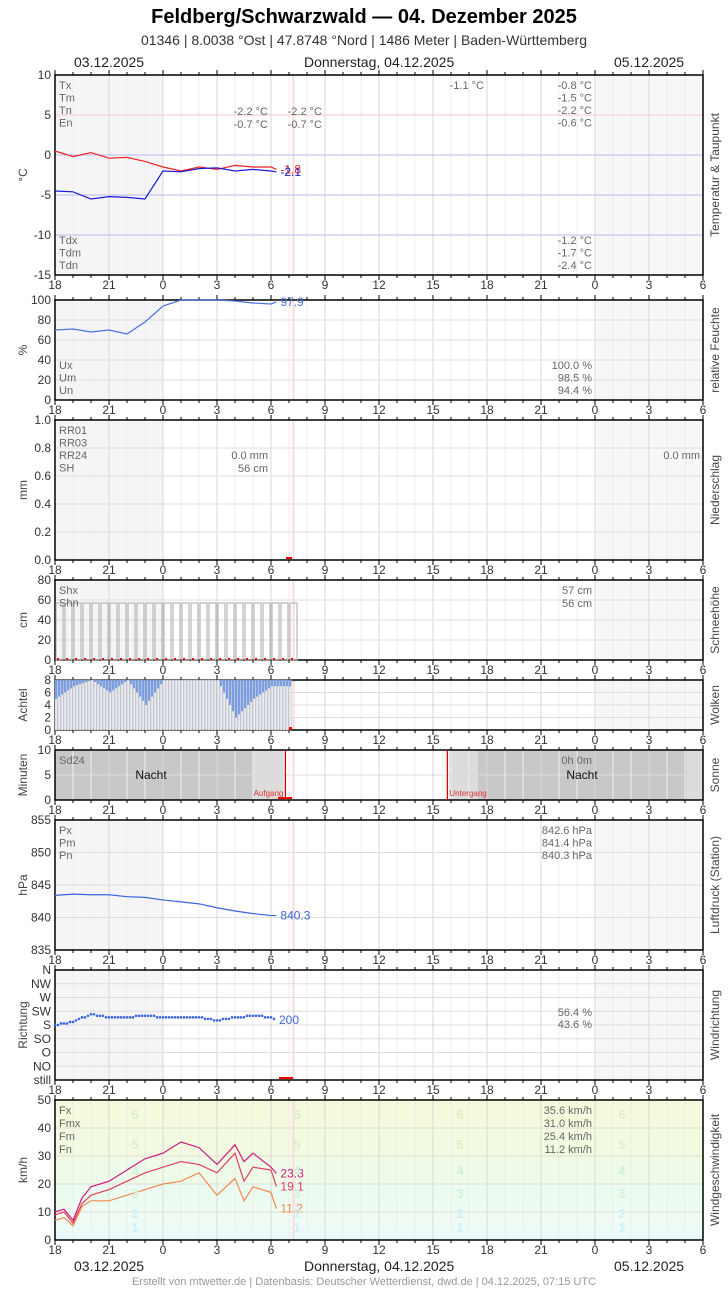  I want to click on last-value-label: -1.8, so click(290, 169).